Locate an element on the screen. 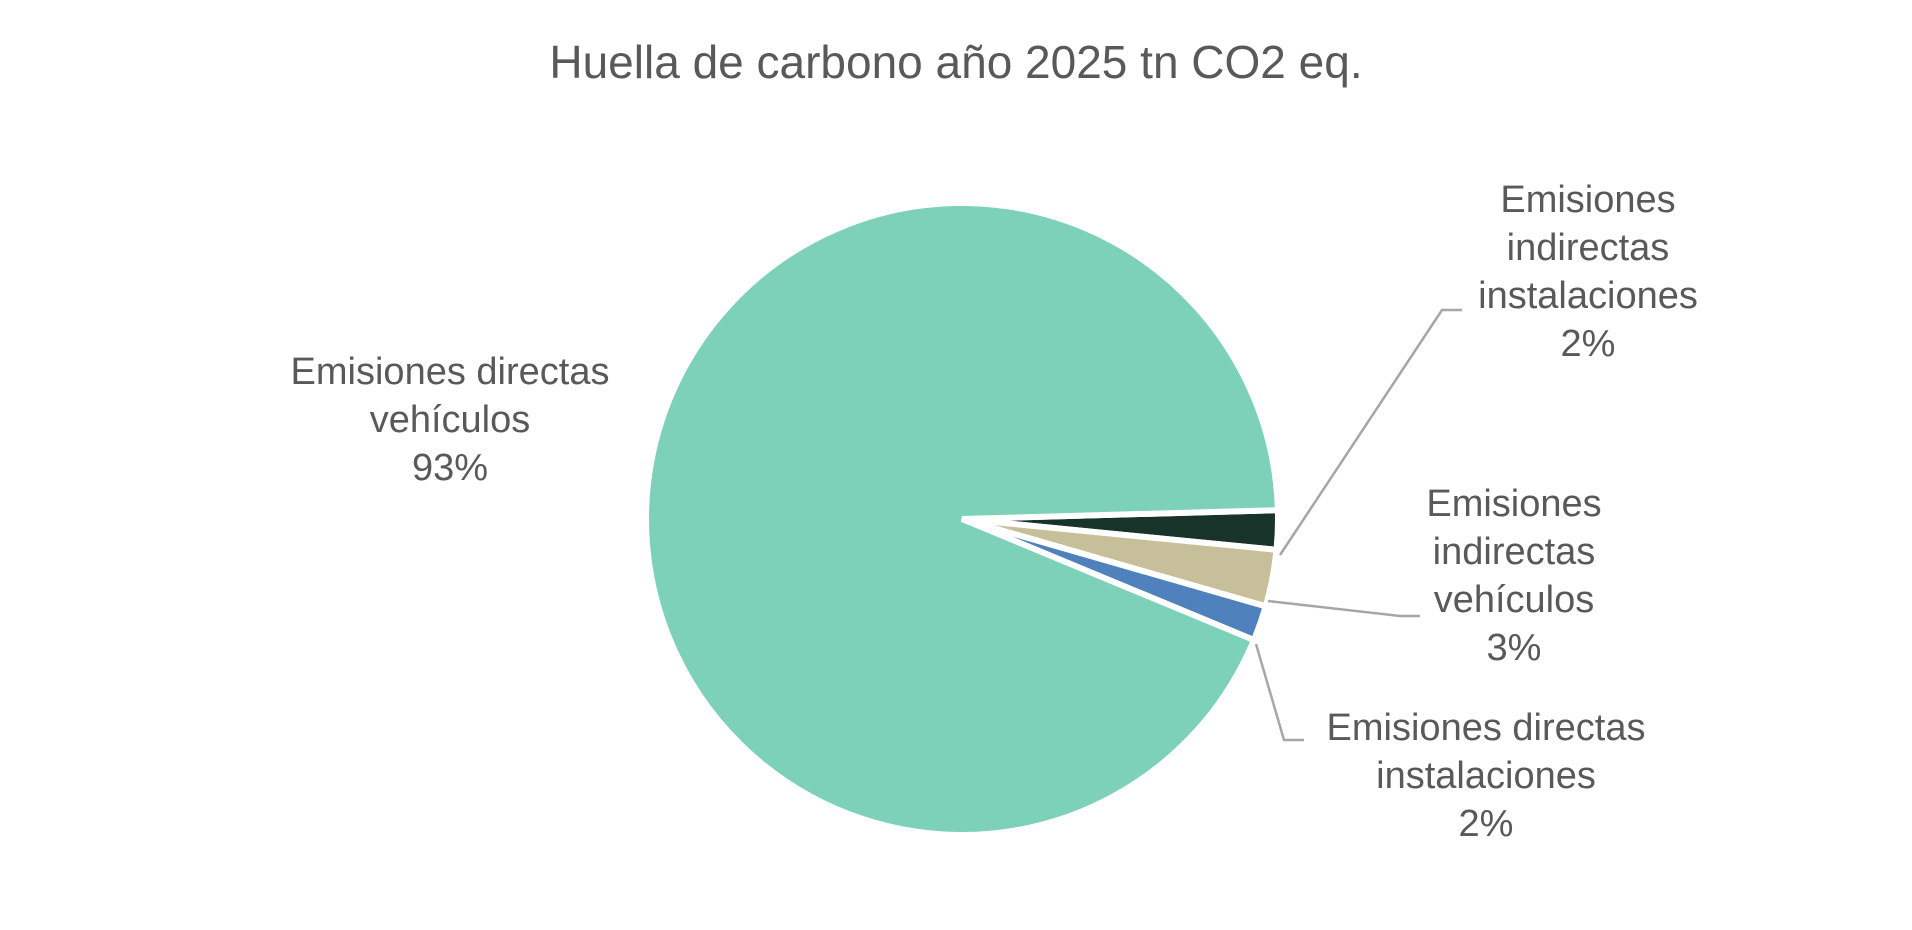 The width and height of the screenshot is (1912, 930). slice-label: Emisiones directas vehículos 93% is located at coordinates (450, 420).